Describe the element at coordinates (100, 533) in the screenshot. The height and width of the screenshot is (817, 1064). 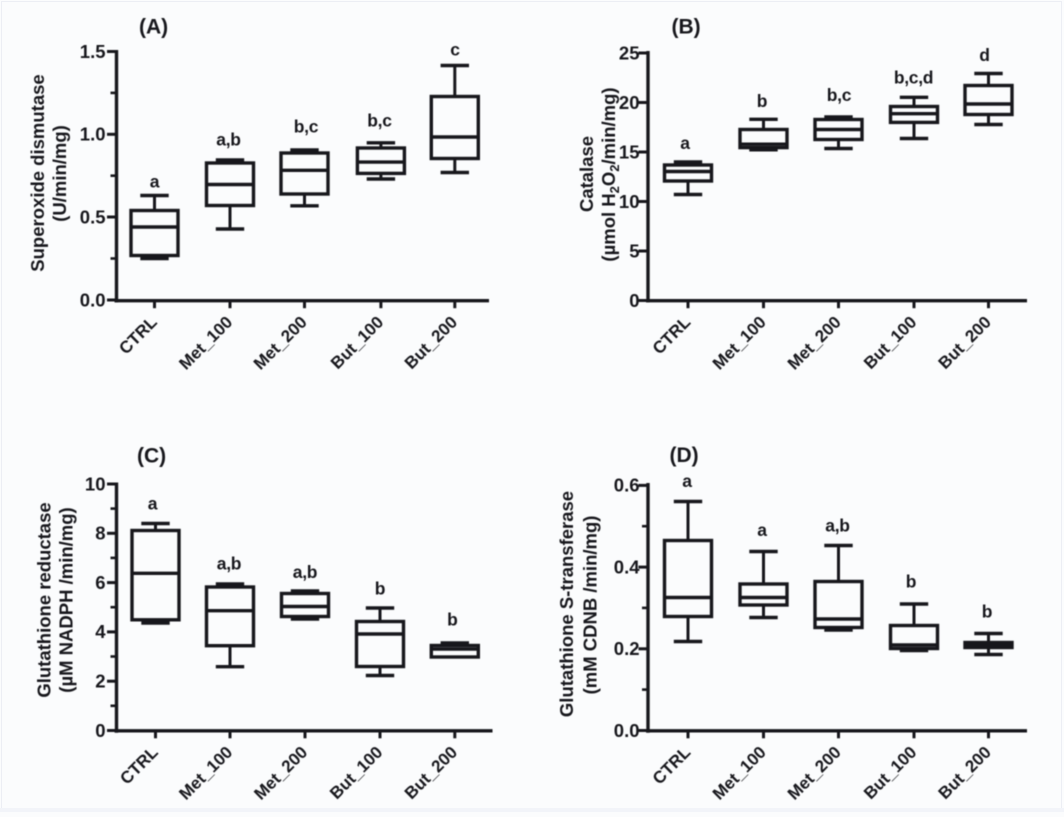
I see `svg-text: 8` at that location.